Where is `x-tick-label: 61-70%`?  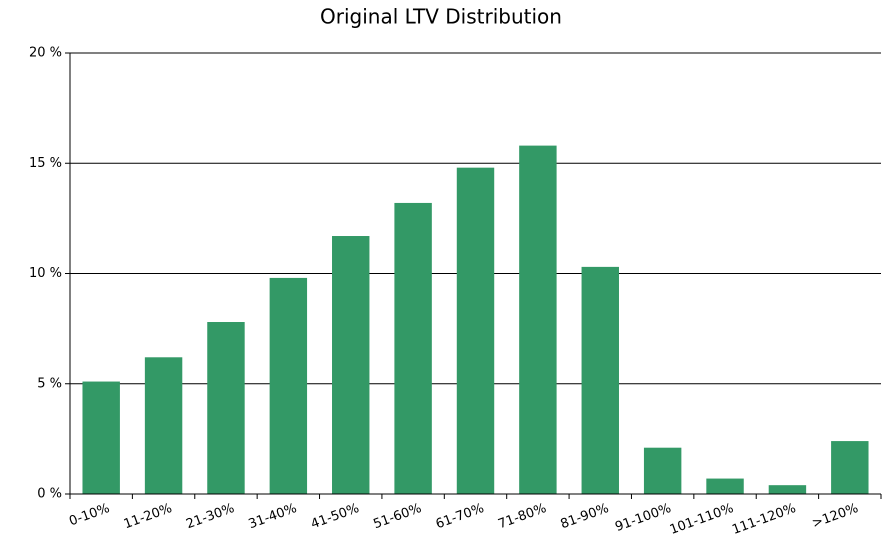
x-tick-label: 61-70% is located at coordinates (460, 516).